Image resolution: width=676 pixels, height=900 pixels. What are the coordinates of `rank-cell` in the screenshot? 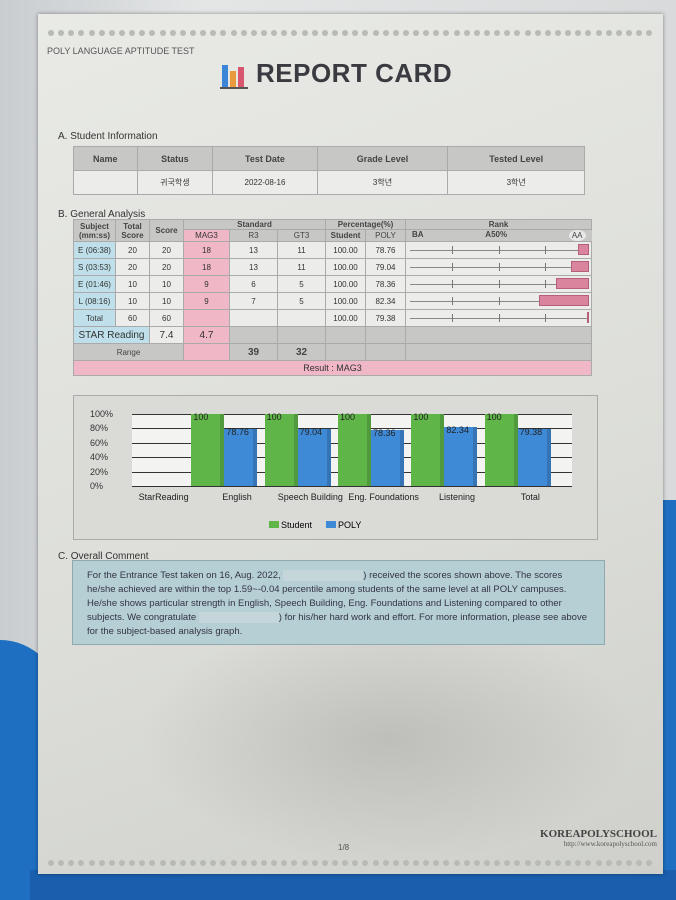 It's located at (498, 284).